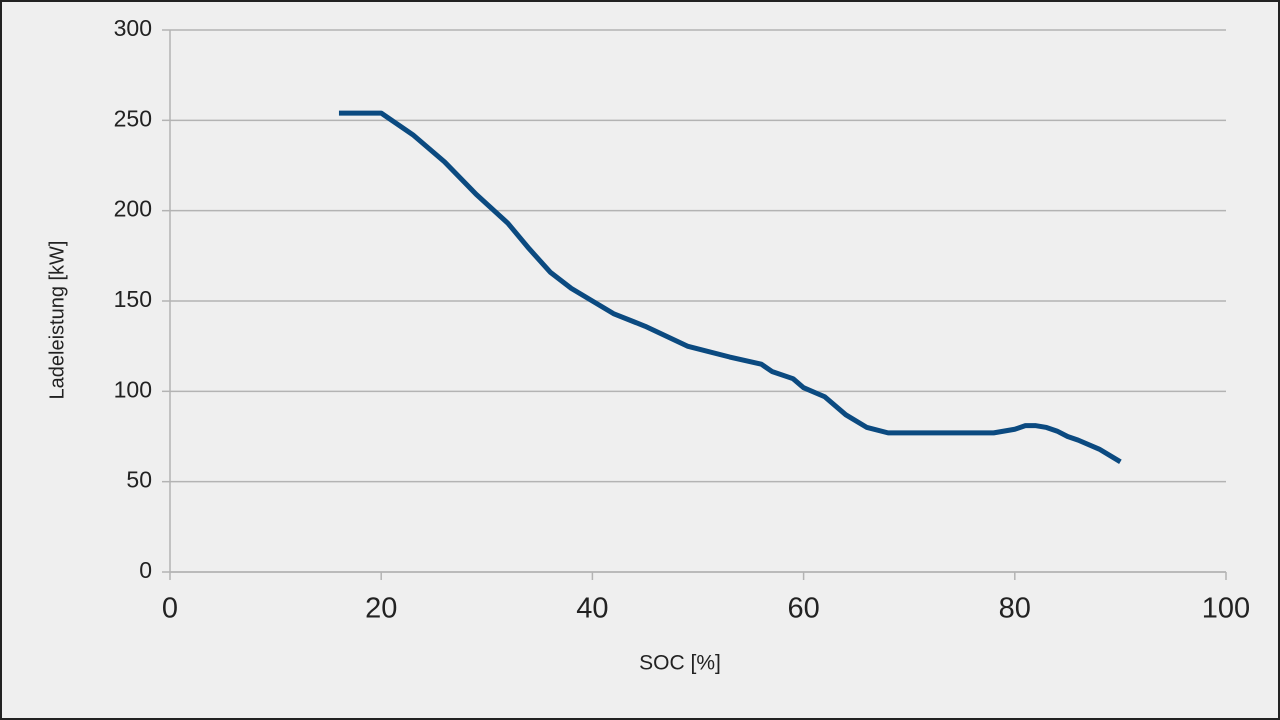 Image resolution: width=1280 pixels, height=720 pixels. Describe the element at coordinates (1015, 609) in the screenshot. I see `x-tick-label: 80` at that location.